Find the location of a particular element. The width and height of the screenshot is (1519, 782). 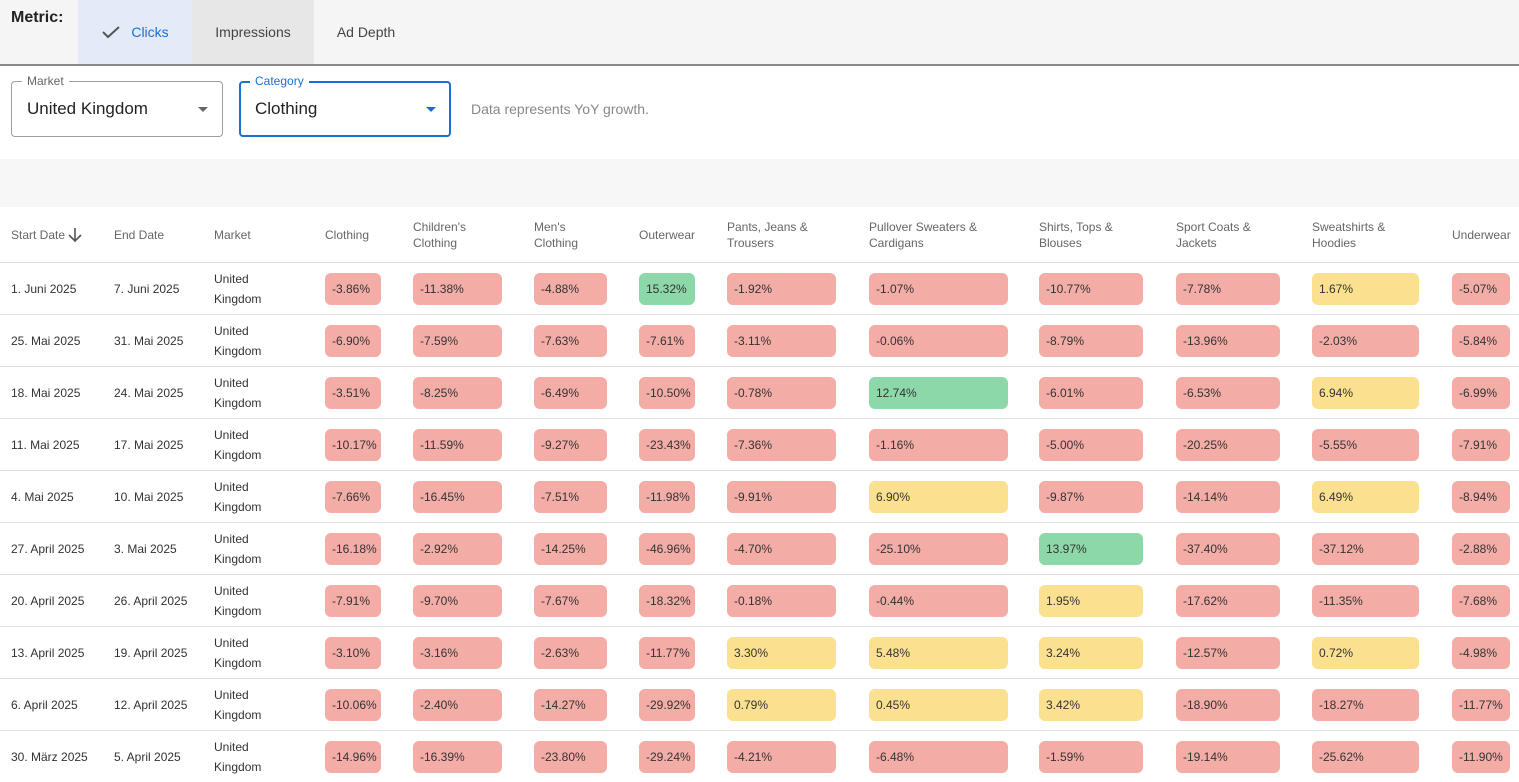

growth-value-cell: -11.77% is located at coordinates (667, 653).